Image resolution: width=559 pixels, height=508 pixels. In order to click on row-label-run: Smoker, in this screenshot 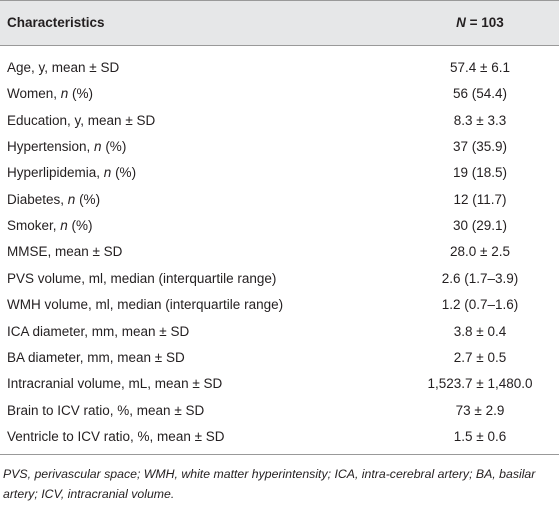, I will do `click(34, 226)`.